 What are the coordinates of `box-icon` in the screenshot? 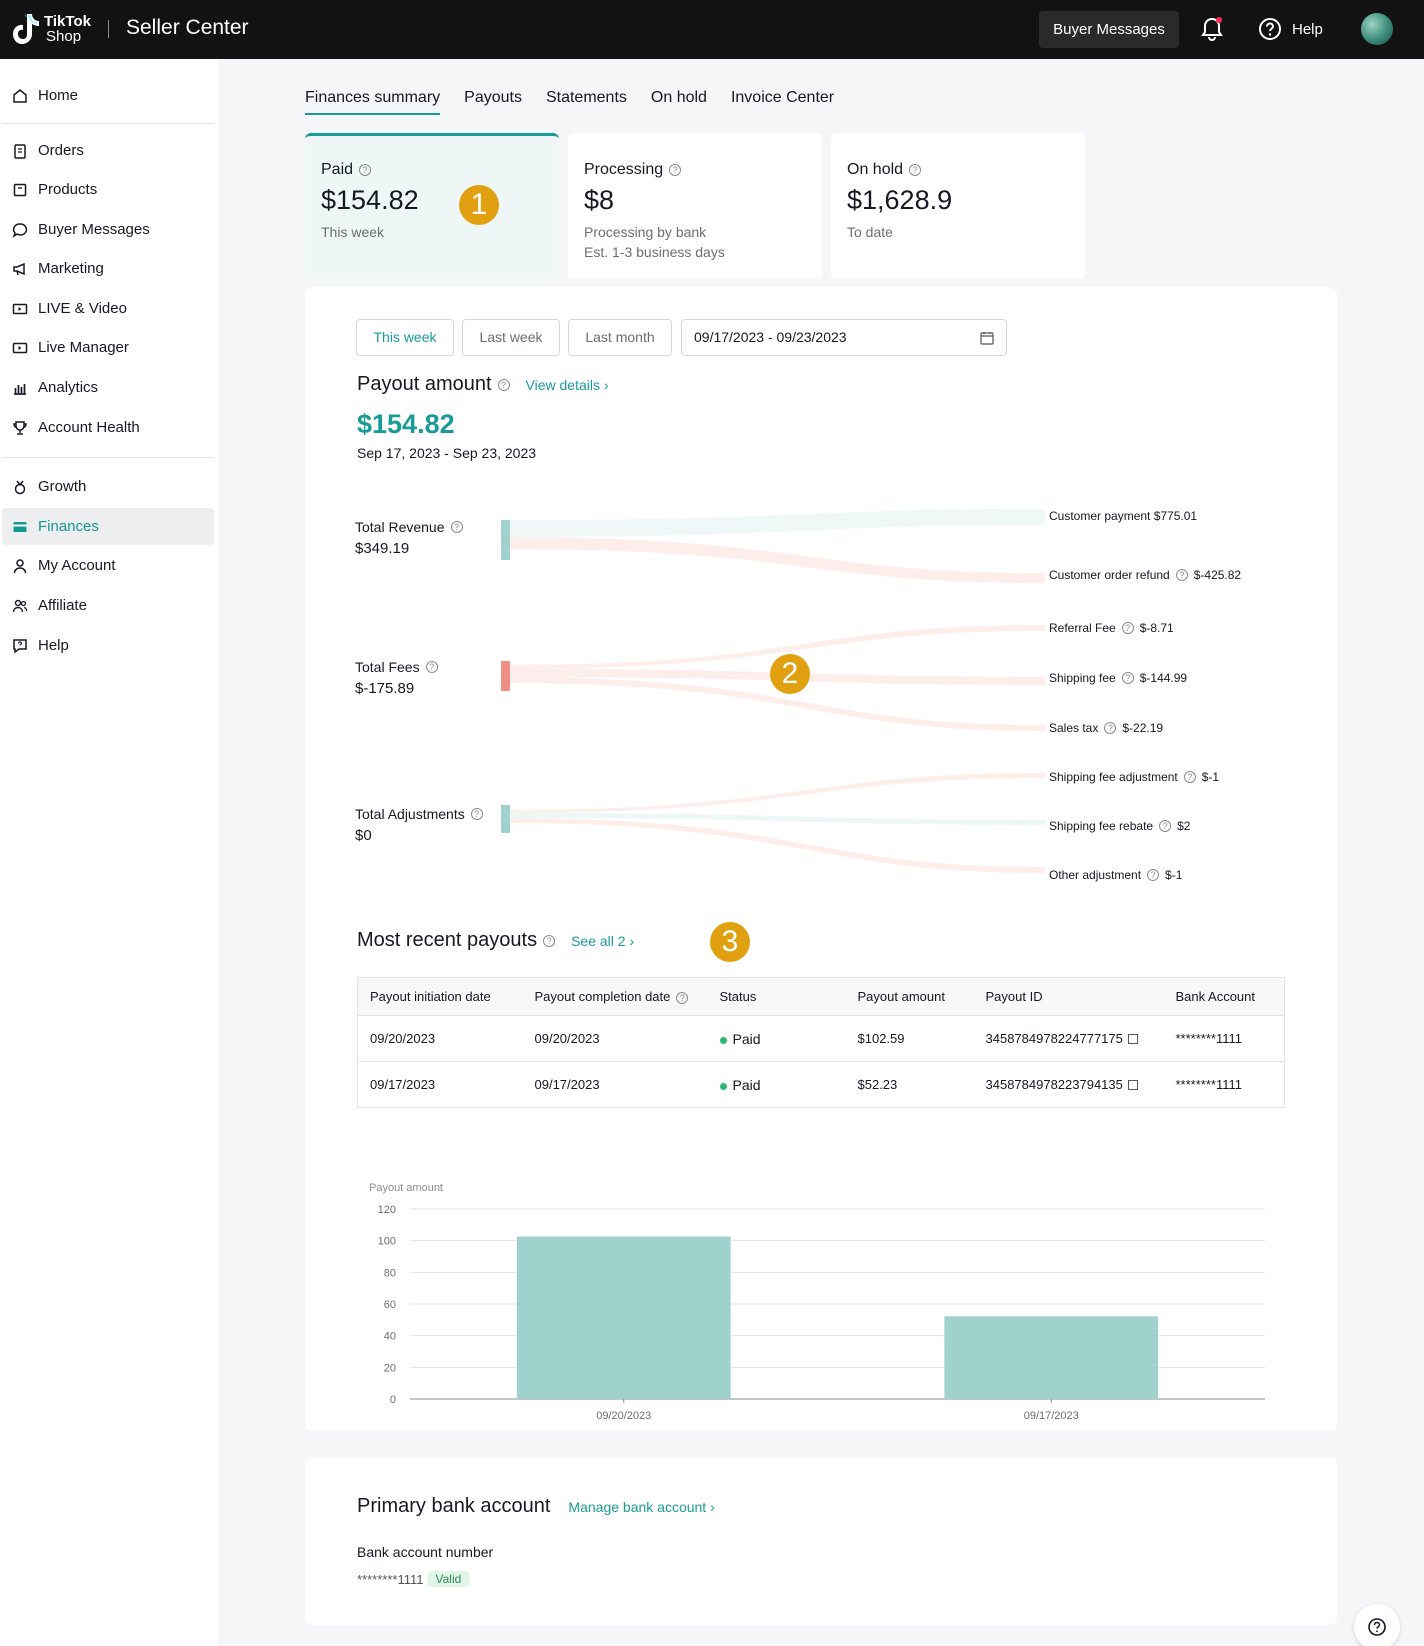 It's located at (20, 189).